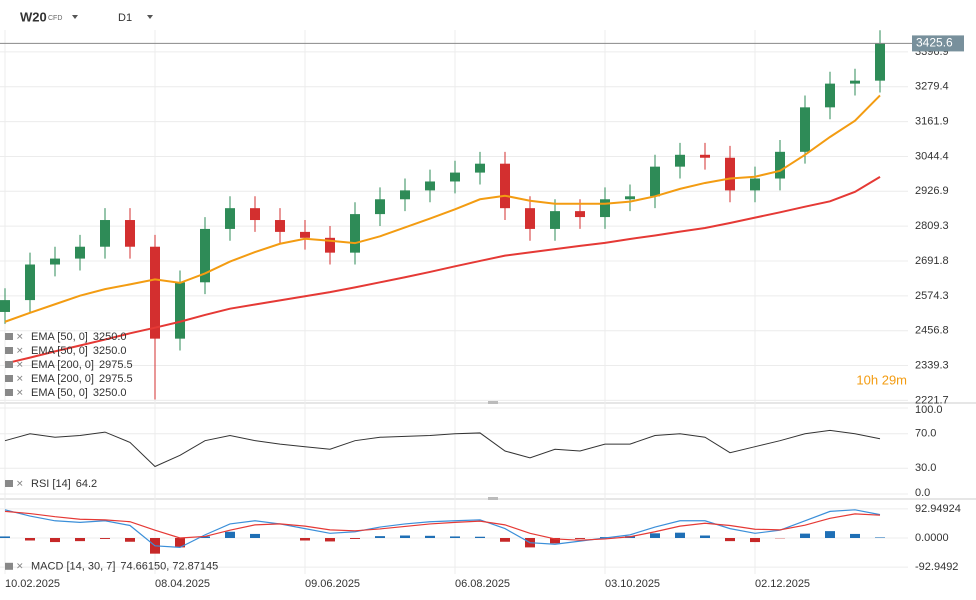 The image size is (976, 600). Describe the element at coordinates (32, 584) in the screenshot. I see `x-tick-label: 10.02.2025` at that location.